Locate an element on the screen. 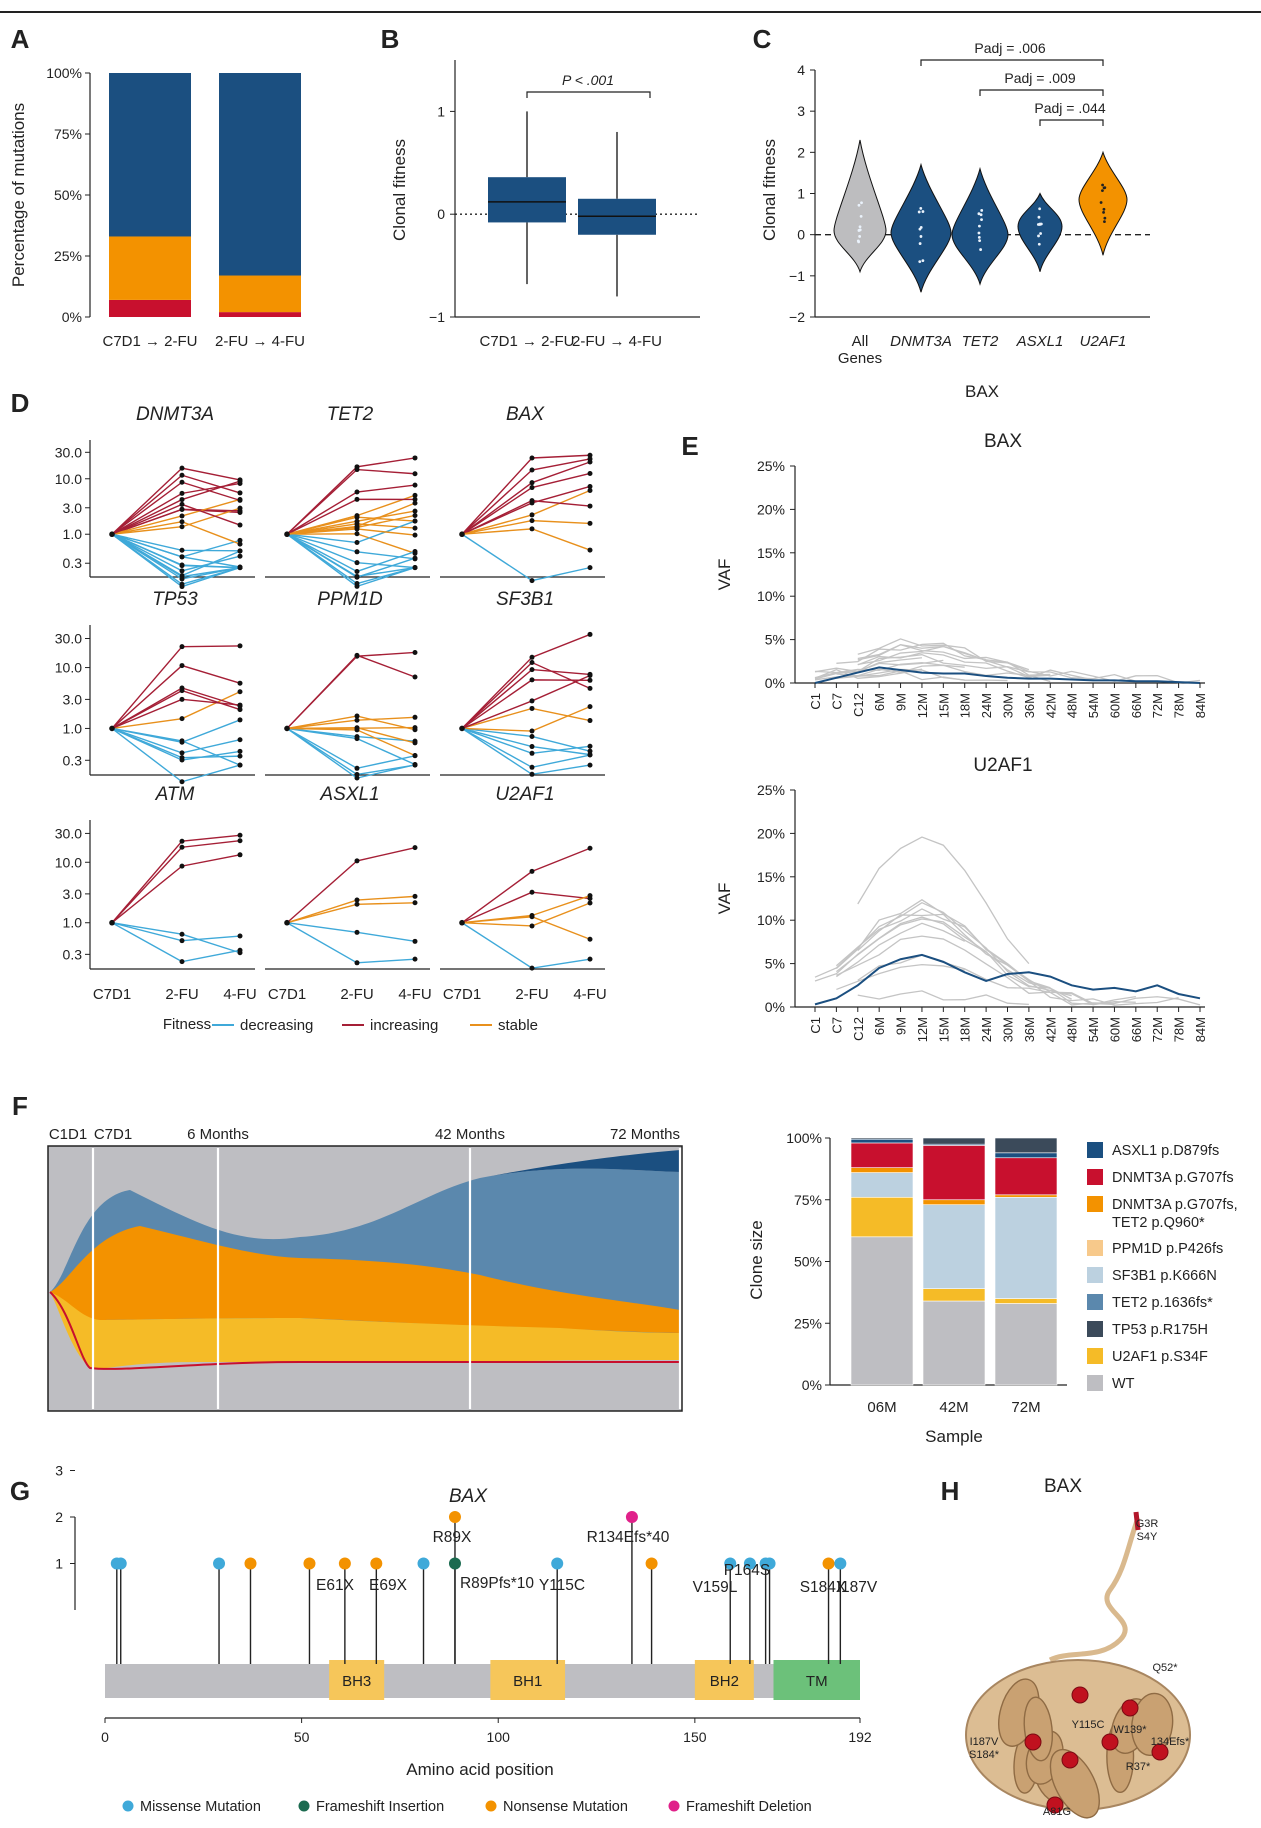 This screenshot has height=1828, width=1261. x-tick-label: 66M is located at coordinates (1136, 705).